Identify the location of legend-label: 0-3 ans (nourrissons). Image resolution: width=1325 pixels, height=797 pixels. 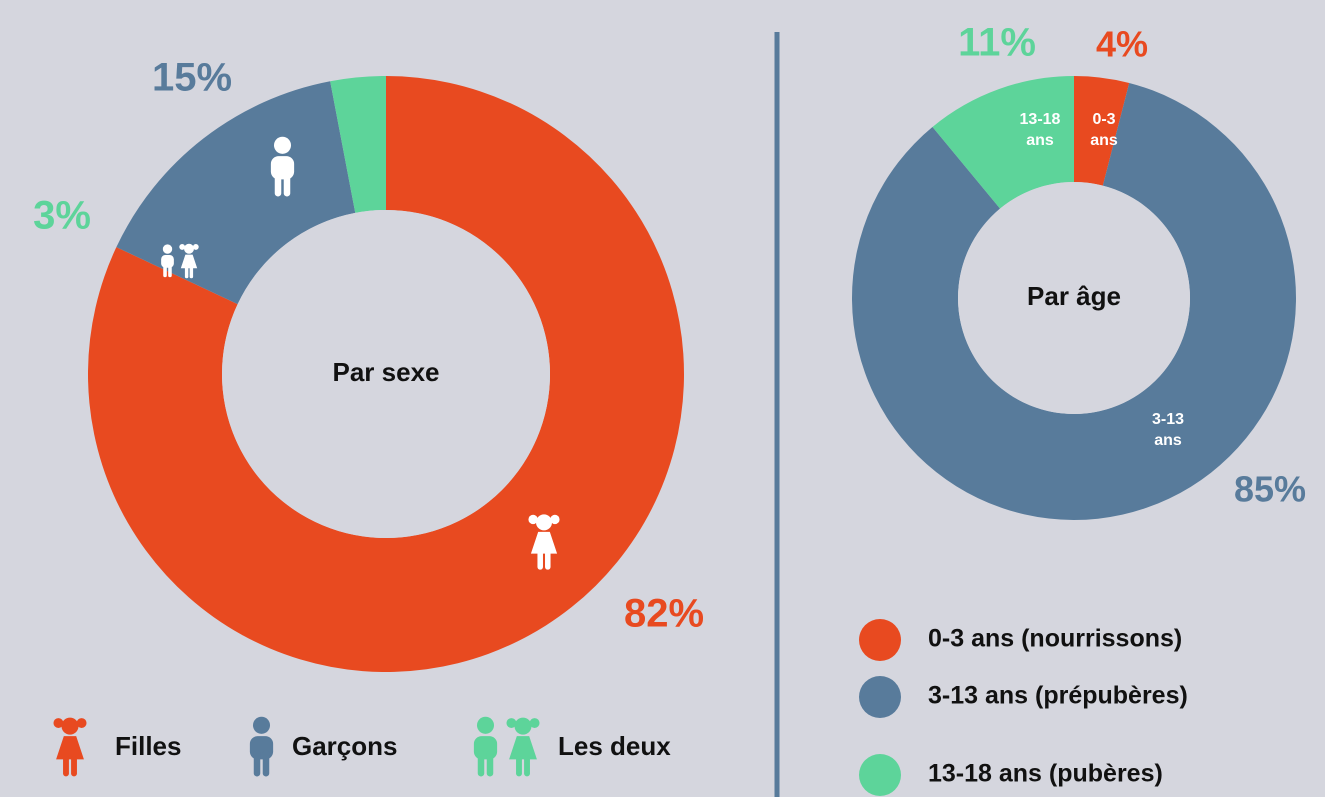
(1055, 639).